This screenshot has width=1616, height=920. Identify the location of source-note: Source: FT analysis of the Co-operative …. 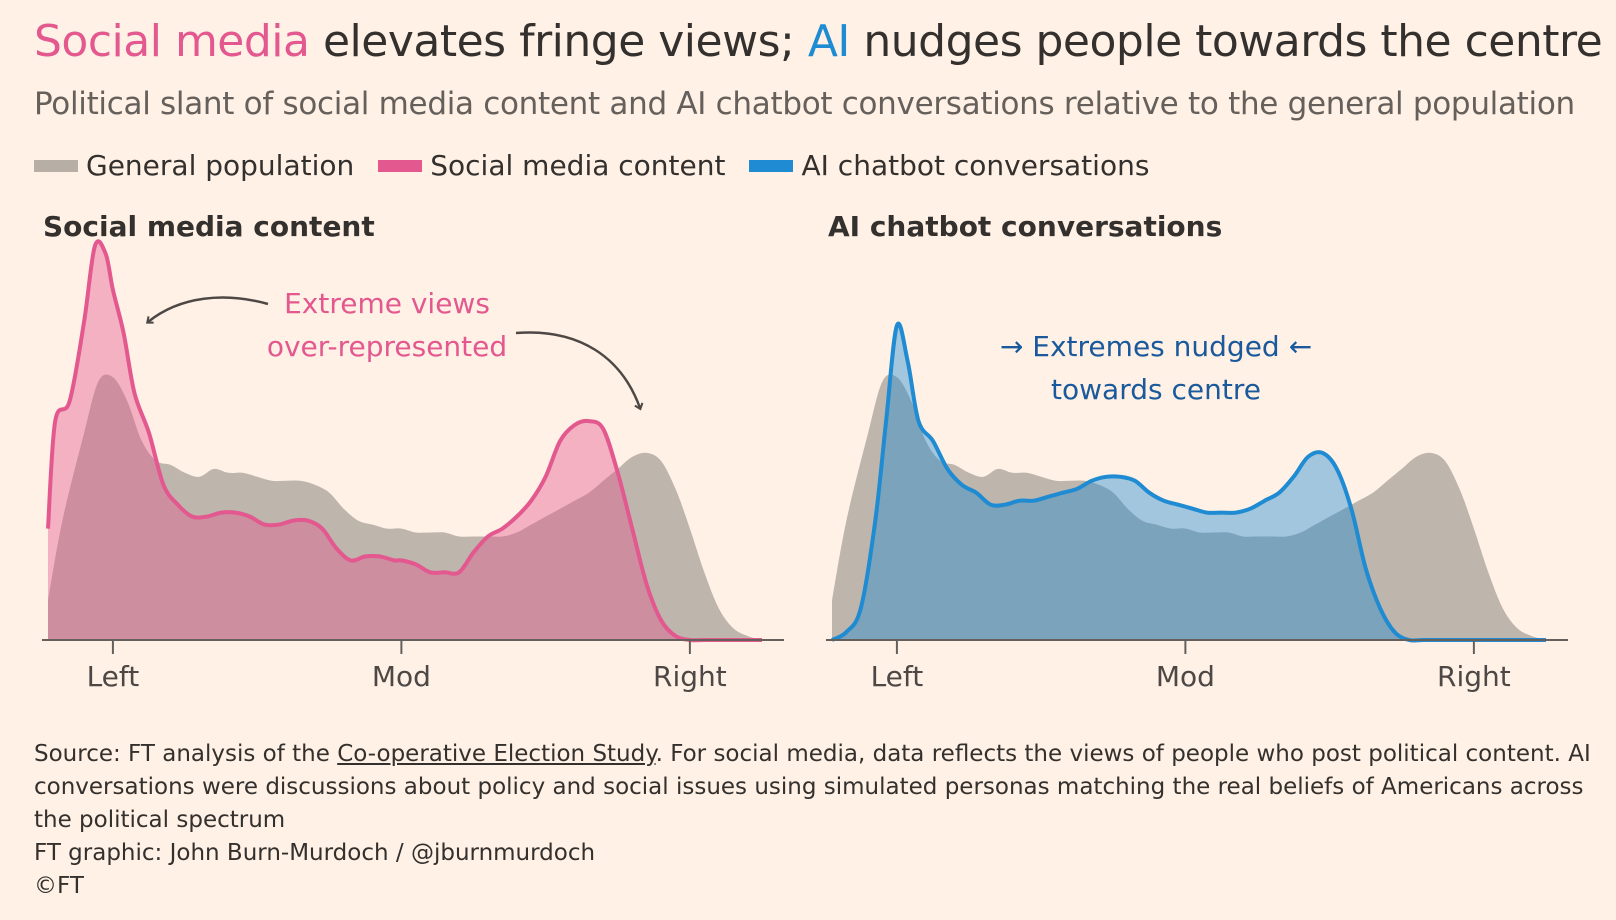
(814, 787).